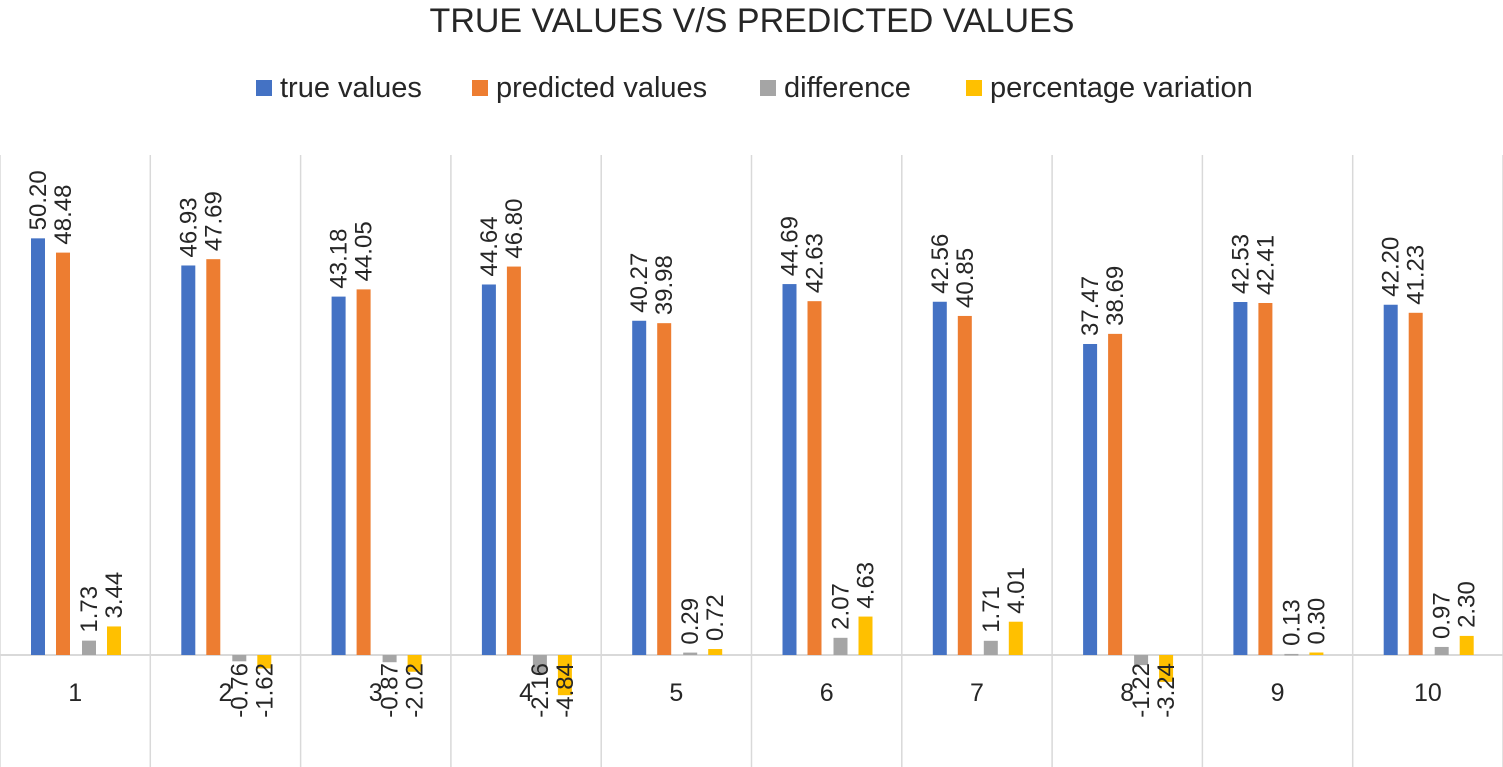  What do you see at coordinates (188, 227) in the screenshot?
I see `data-label: 46.93` at bounding box center [188, 227].